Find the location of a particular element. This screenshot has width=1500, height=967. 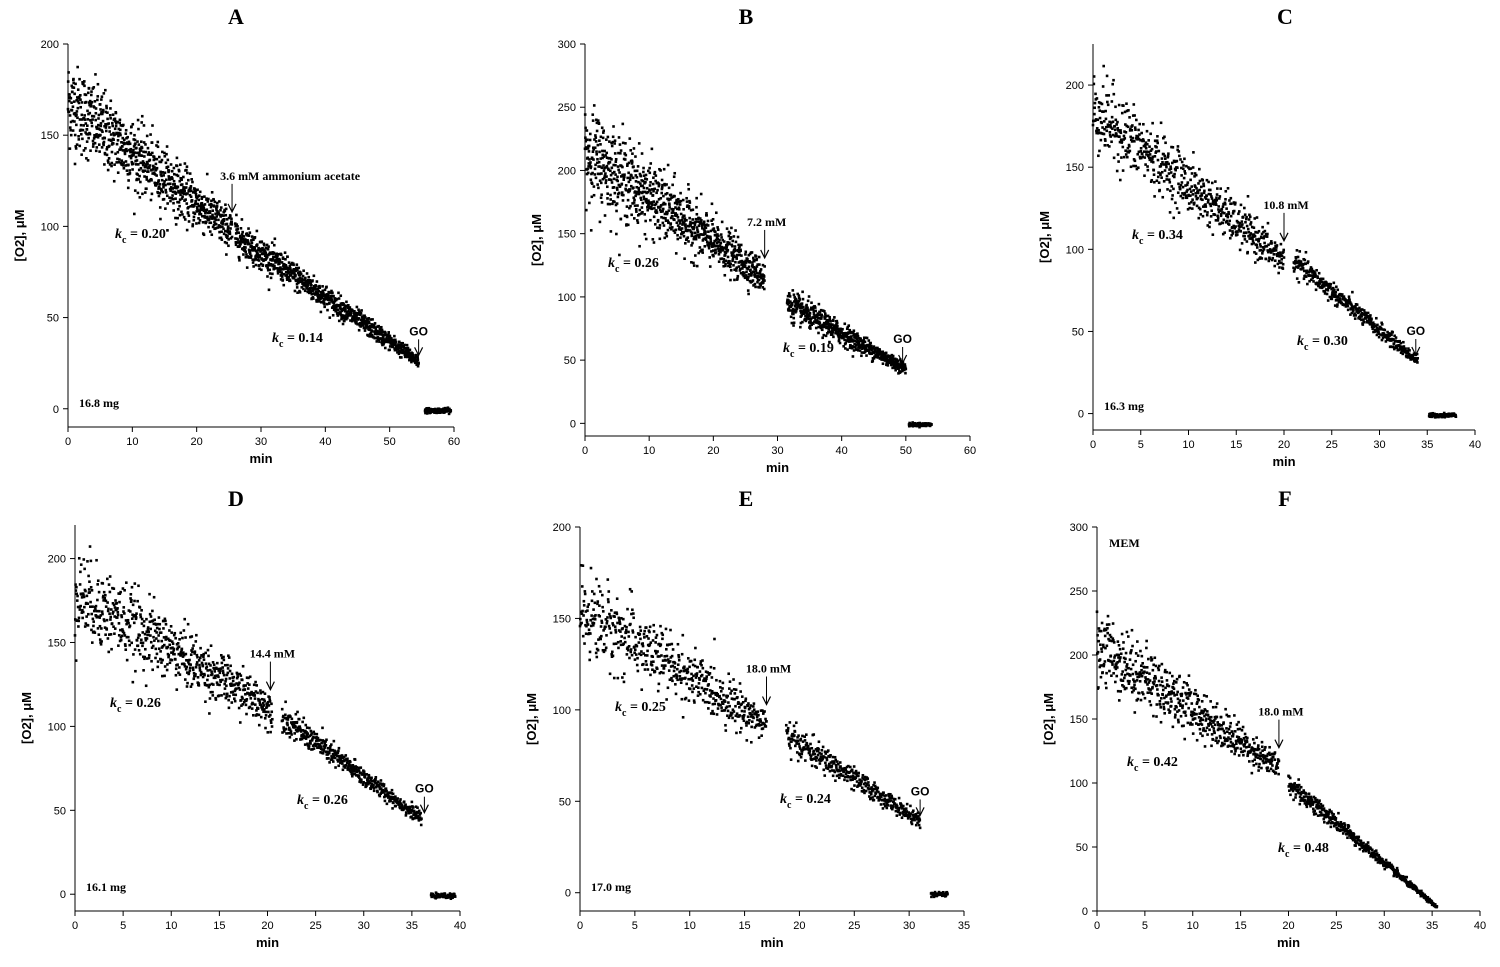

panel-title: B is located at coordinates (746, 16).